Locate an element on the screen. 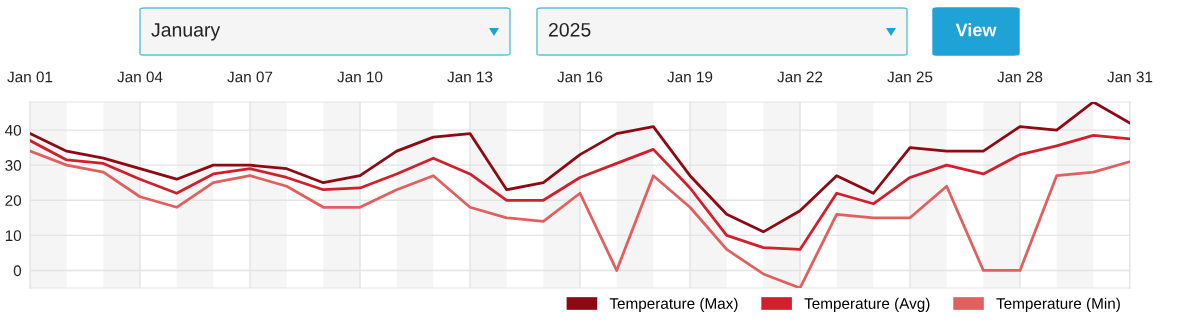  y-tick-label: 40 is located at coordinates (13, 130).